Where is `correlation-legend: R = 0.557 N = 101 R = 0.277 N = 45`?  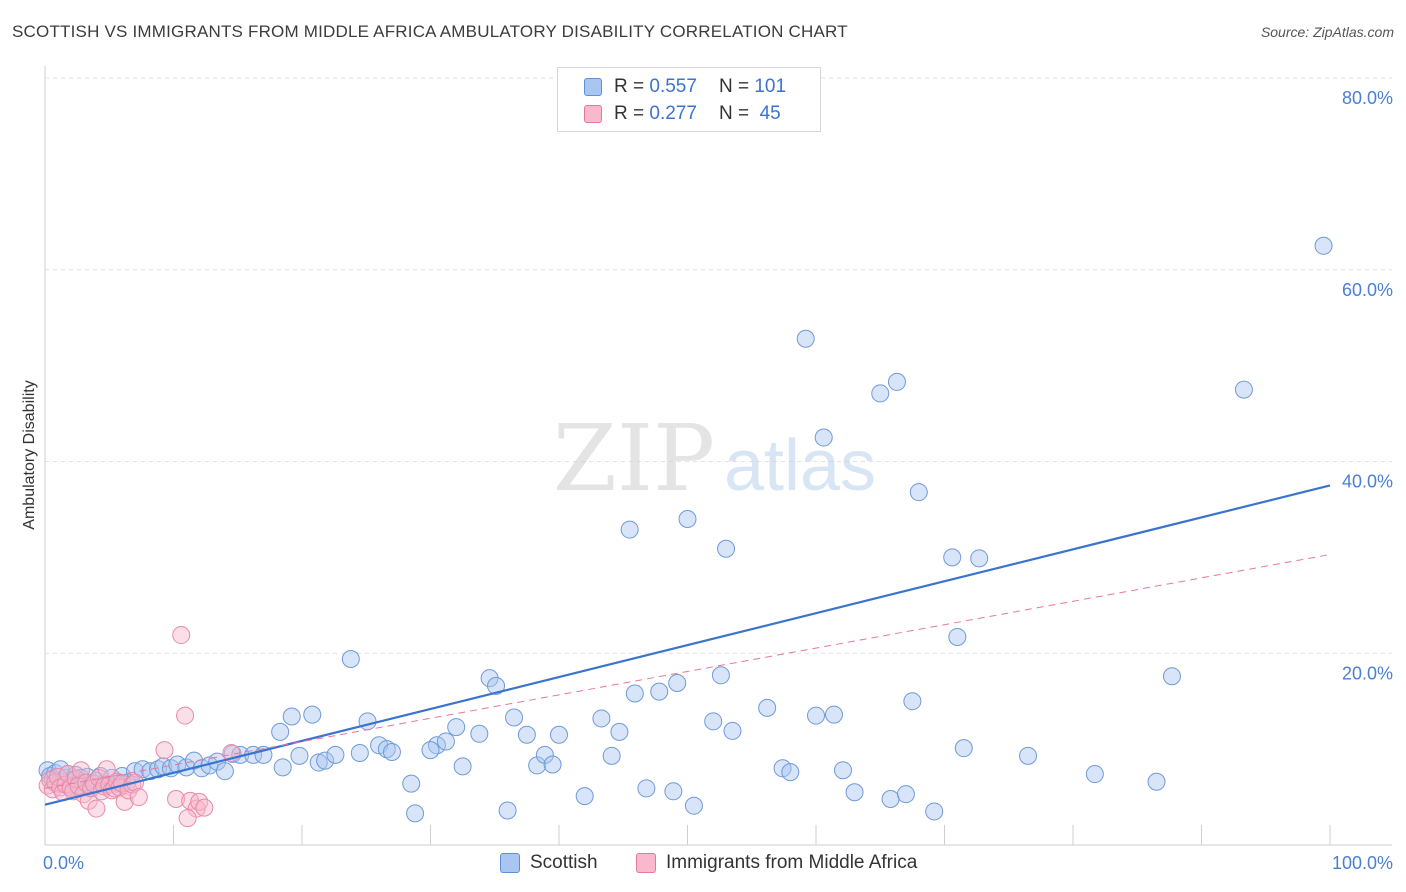 correlation-legend: R = 0.557 N = 101 R = 0.277 N = 45 is located at coordinates (689, 99).